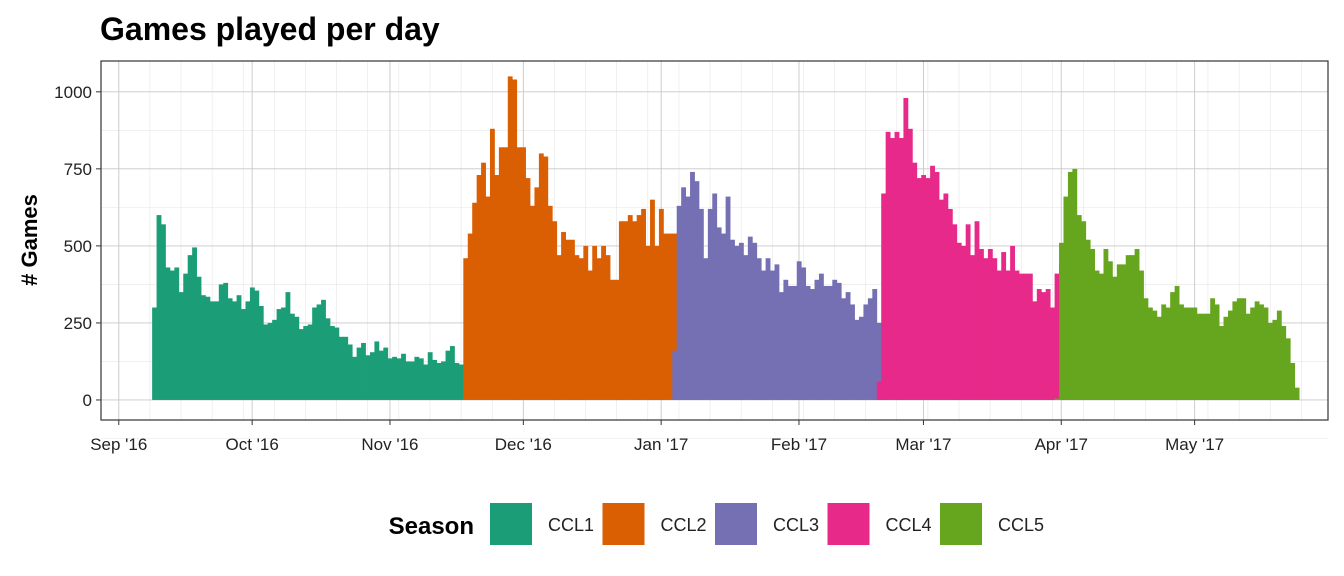 Image resolution: width=1344 pixels, height=576 pixels. What do you see at coordinates (848, 524) in the screenshot?
I see `legend-key-ccl4` at bounding box center [848, 524].